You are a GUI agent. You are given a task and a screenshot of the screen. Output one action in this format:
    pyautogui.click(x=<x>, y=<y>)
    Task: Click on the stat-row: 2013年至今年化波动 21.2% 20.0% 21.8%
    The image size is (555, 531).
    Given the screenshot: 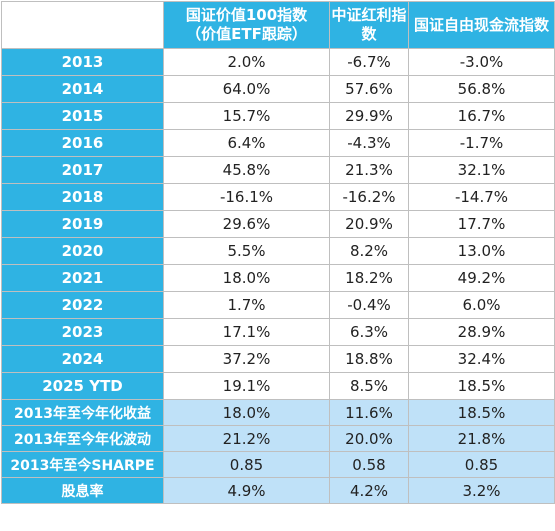 What is the action you would take?
    pyautogui.click(x=278, y=438)
    